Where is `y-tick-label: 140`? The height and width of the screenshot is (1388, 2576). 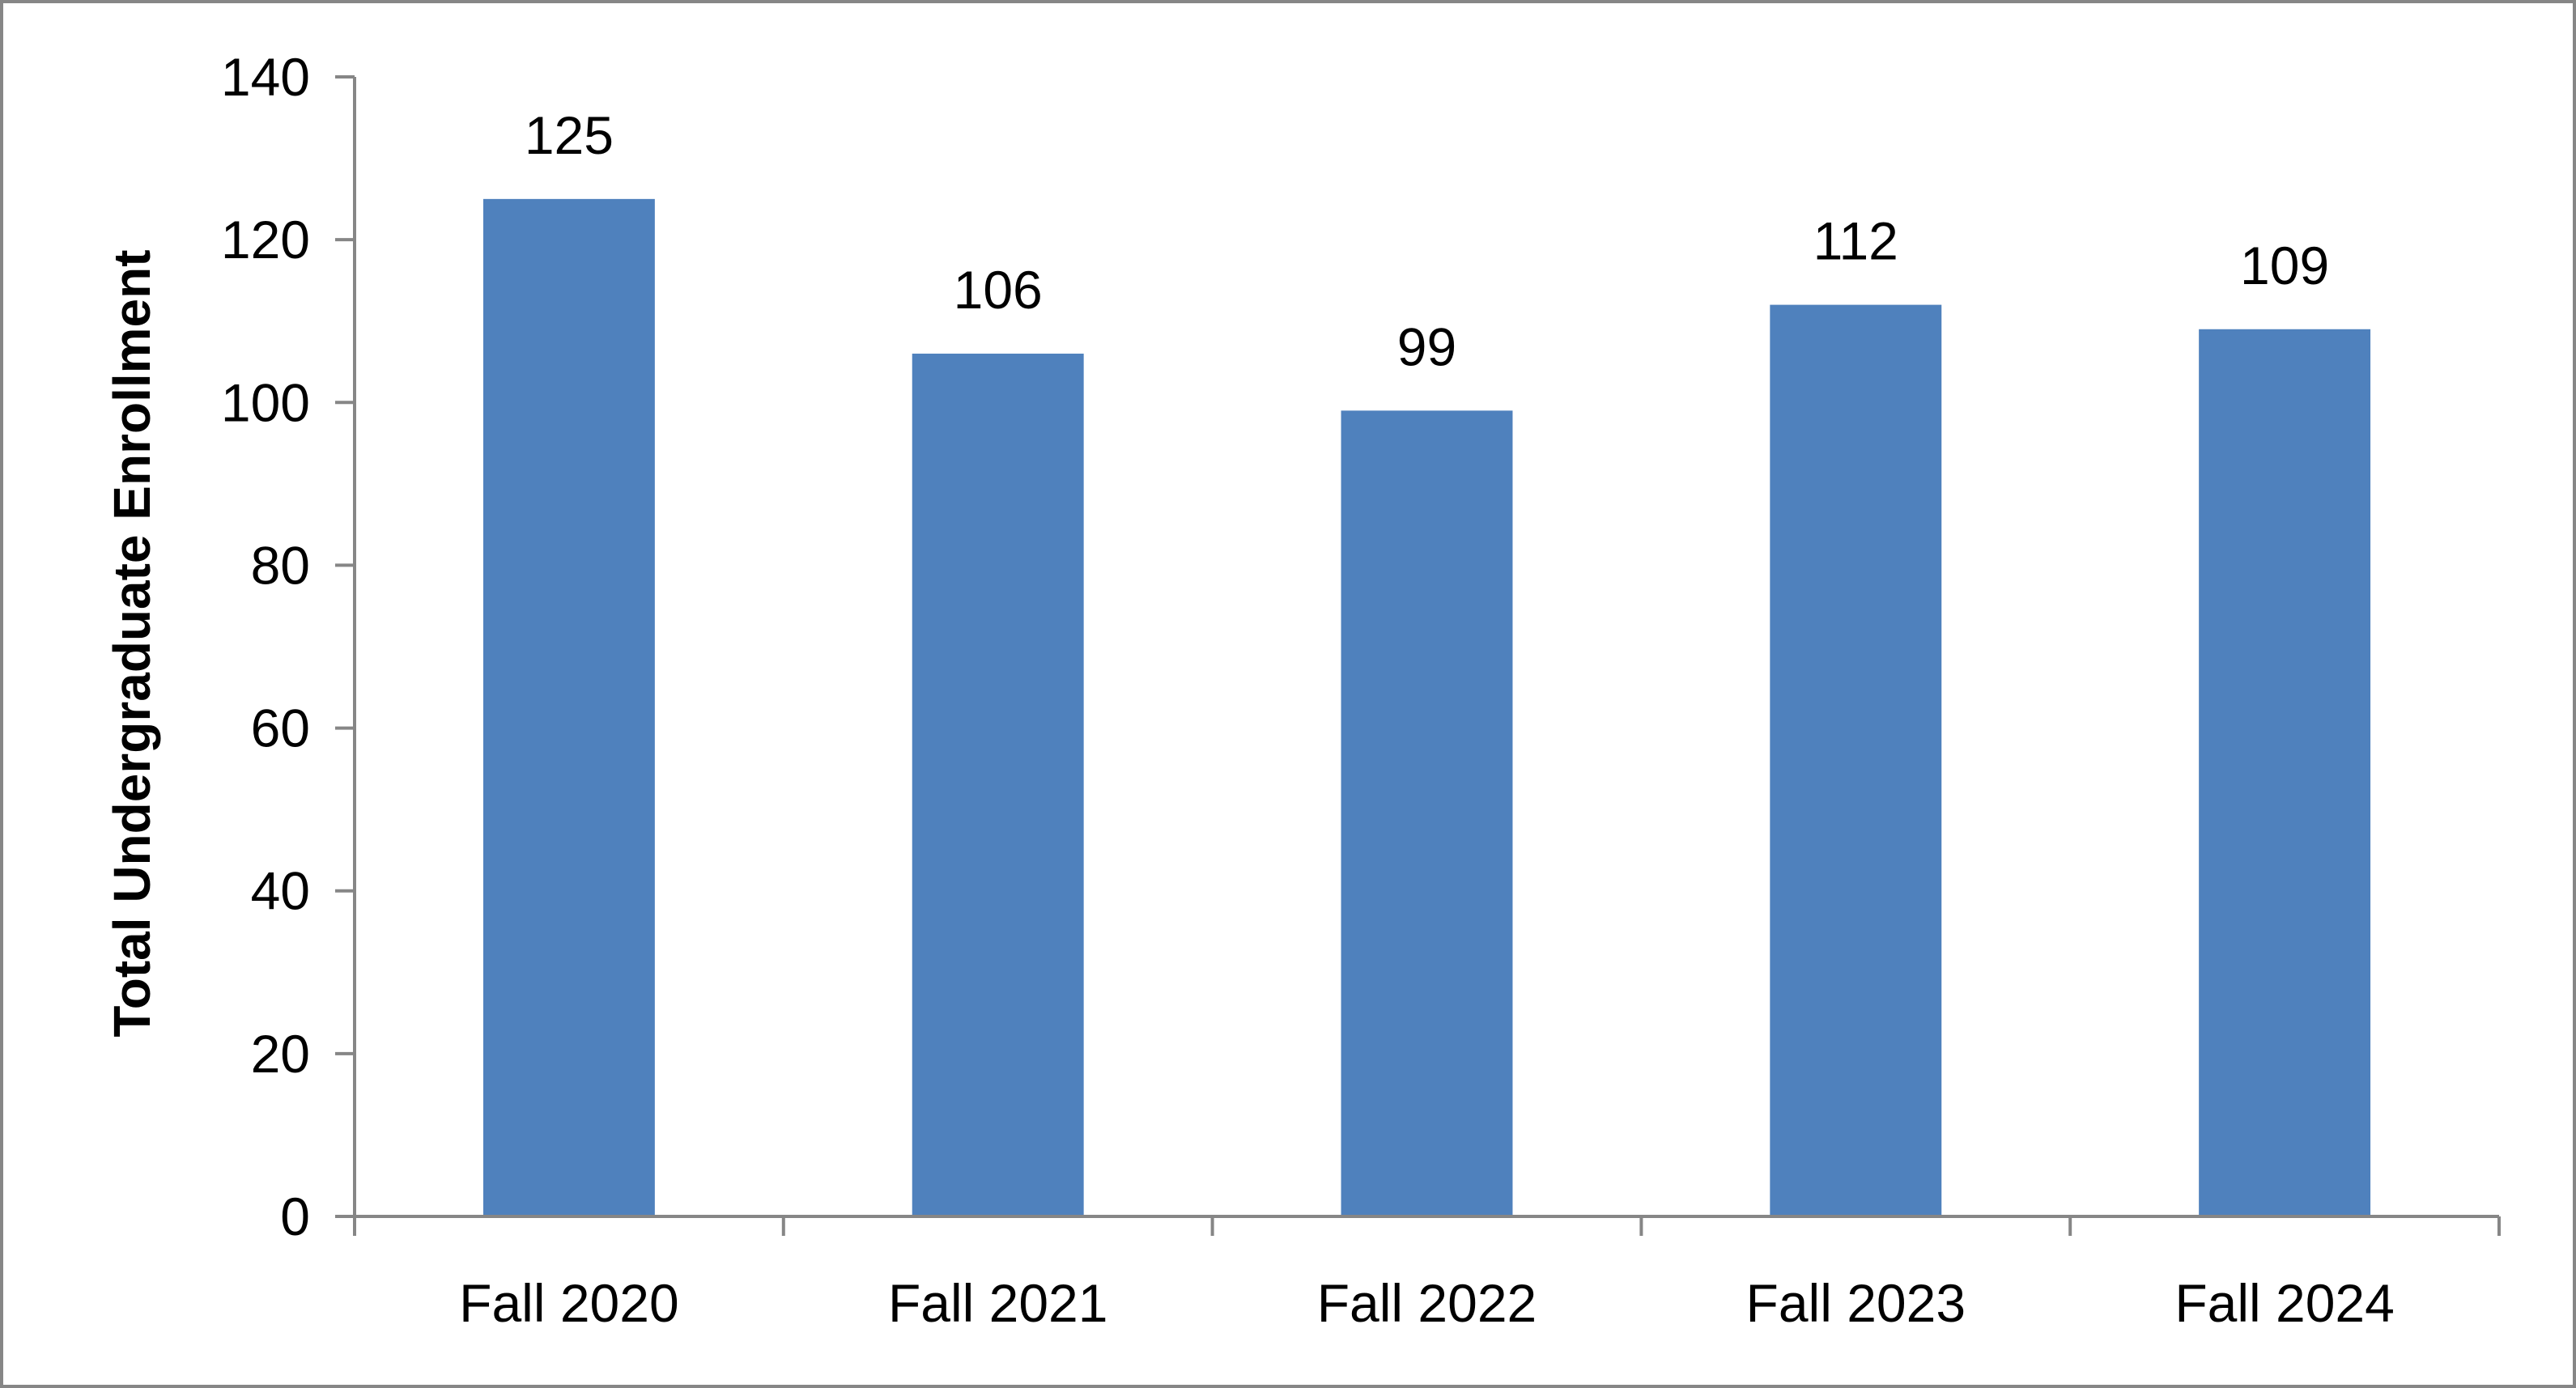 y-tick-label: 140 is located at coordinates (265, 77).